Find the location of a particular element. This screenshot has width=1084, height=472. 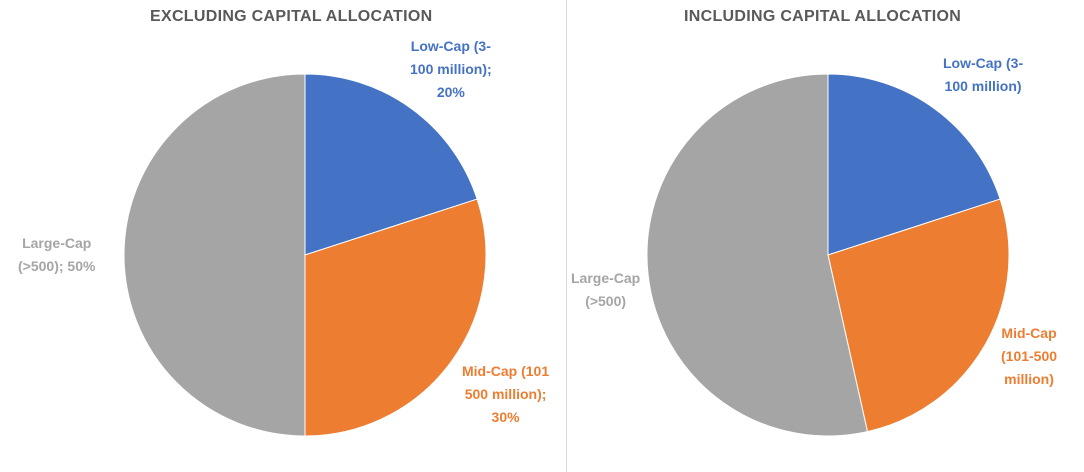

data-label-mid-cap: Mid-Cap (101-500 million) is located at coordinates (1029, 356).